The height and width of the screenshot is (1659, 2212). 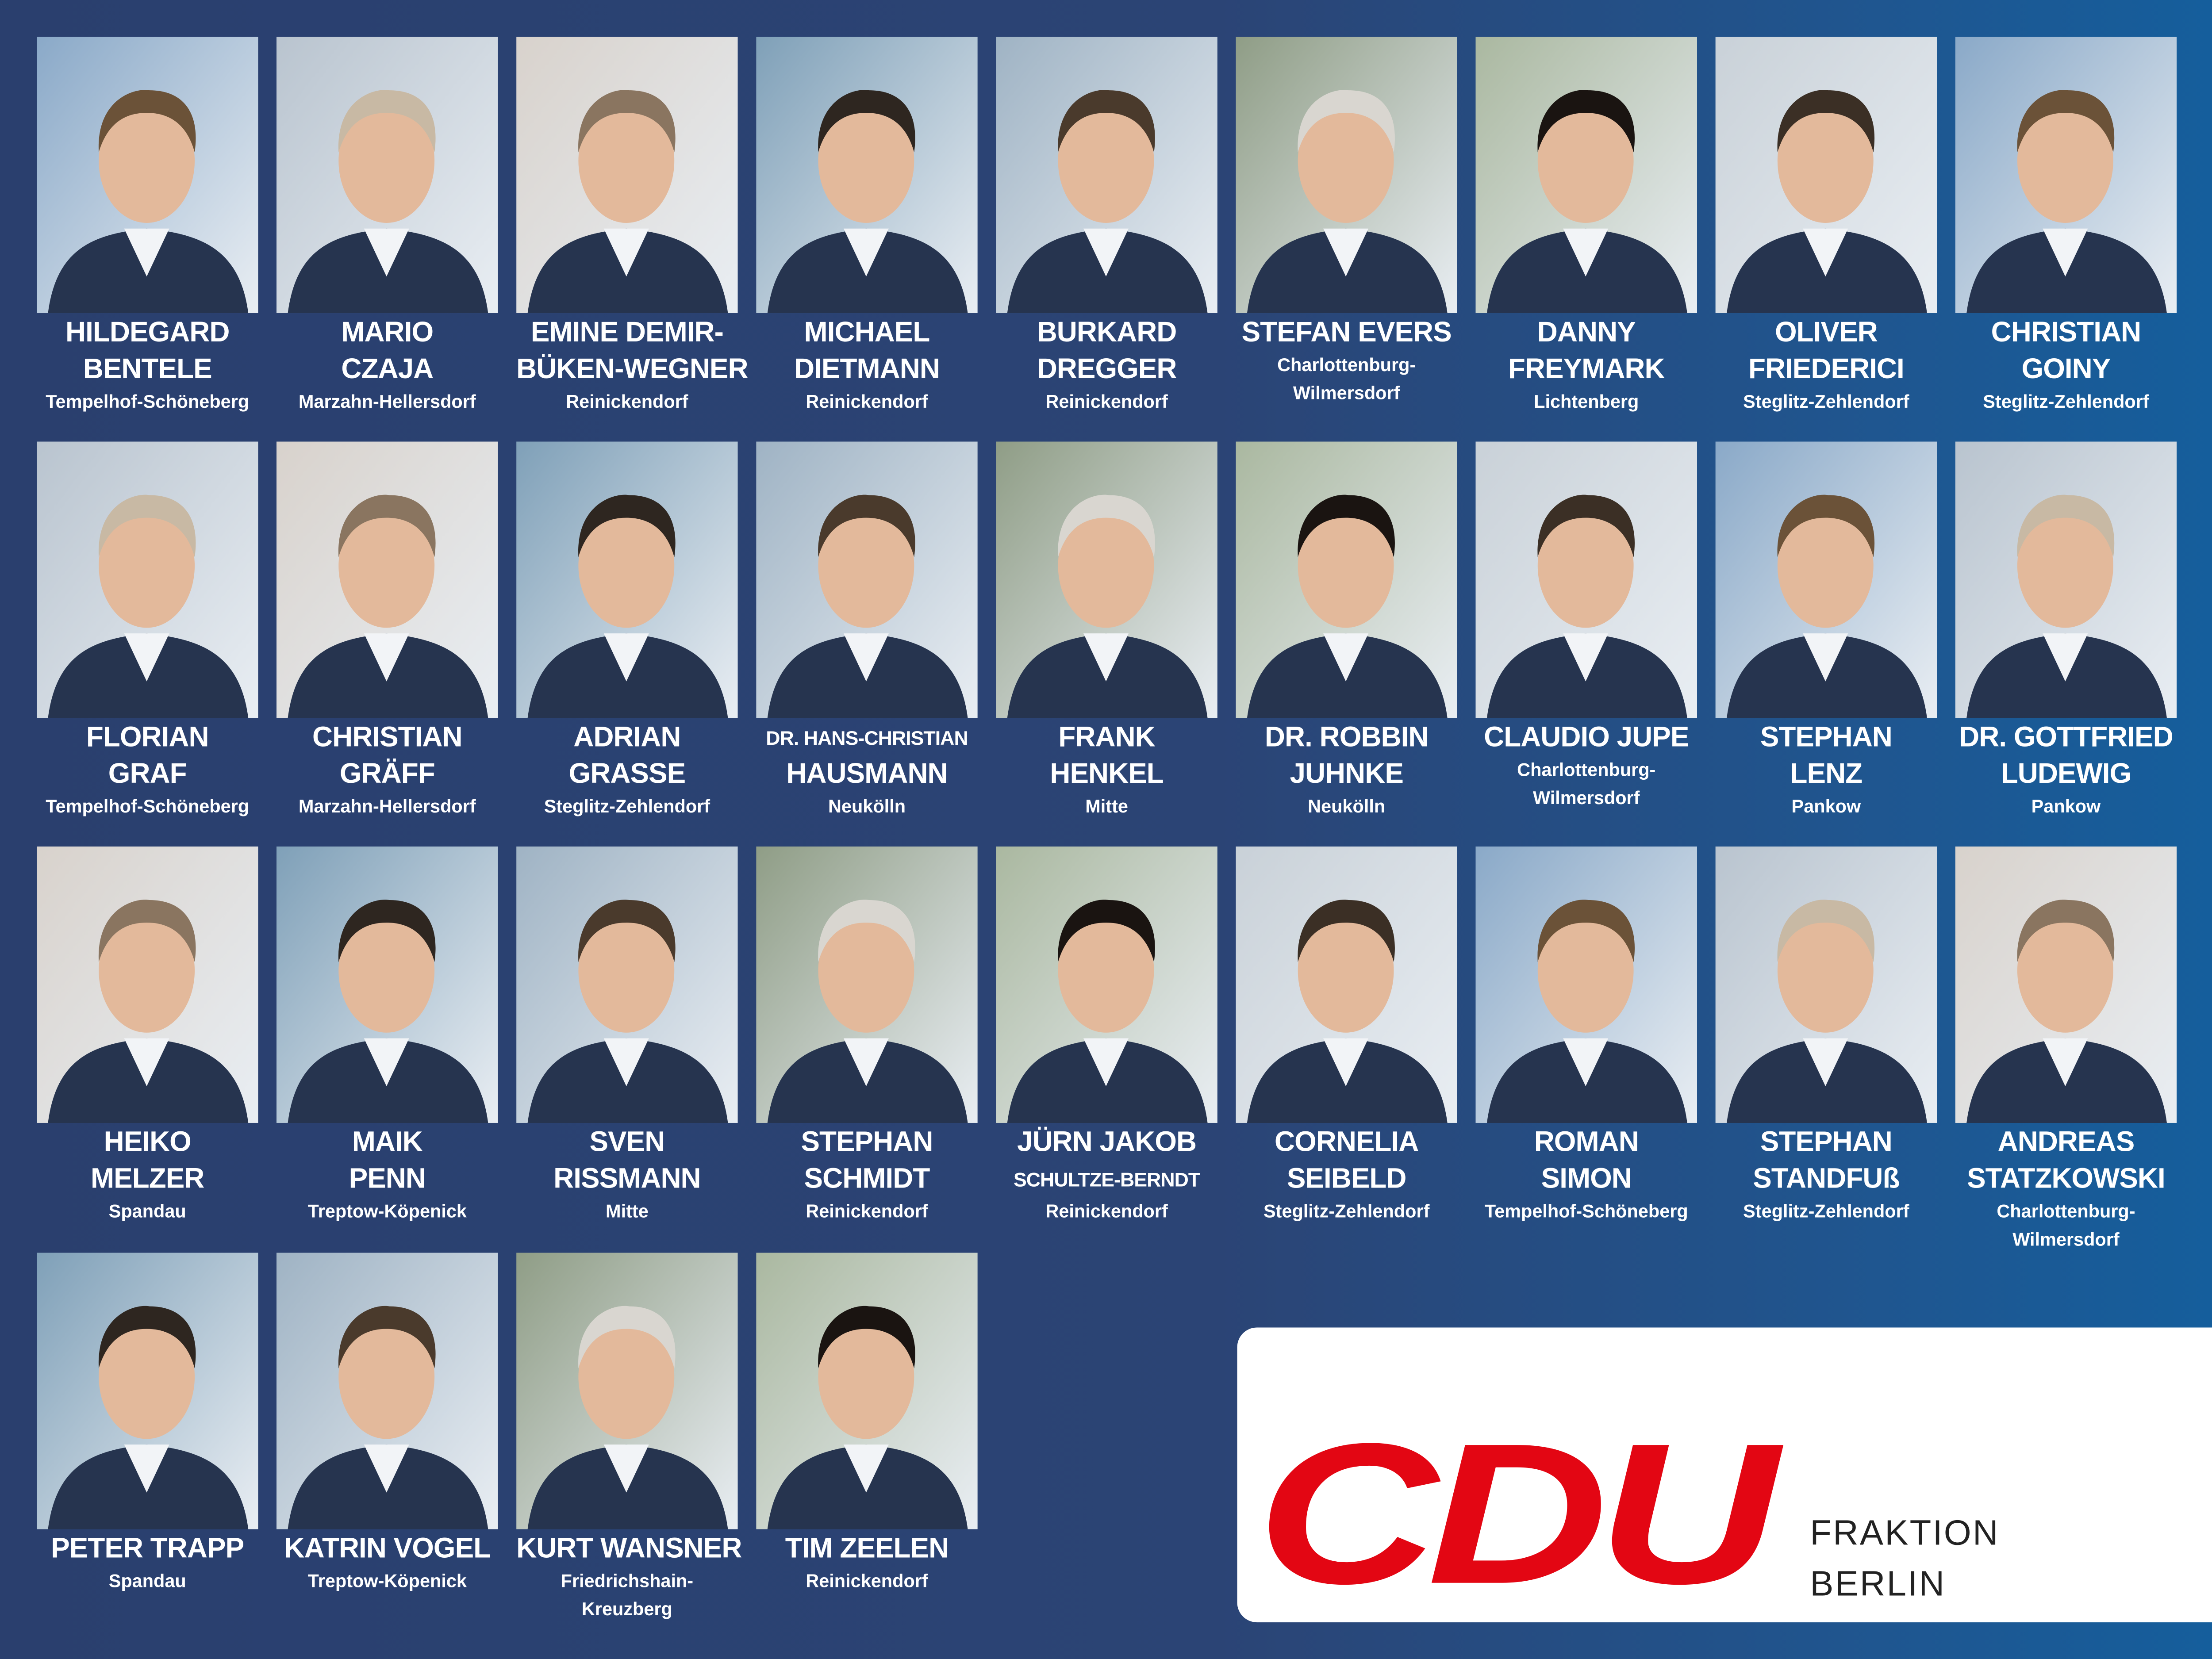 I want to click on member-name: LUDEWIG, so click(x=2066, y=774).